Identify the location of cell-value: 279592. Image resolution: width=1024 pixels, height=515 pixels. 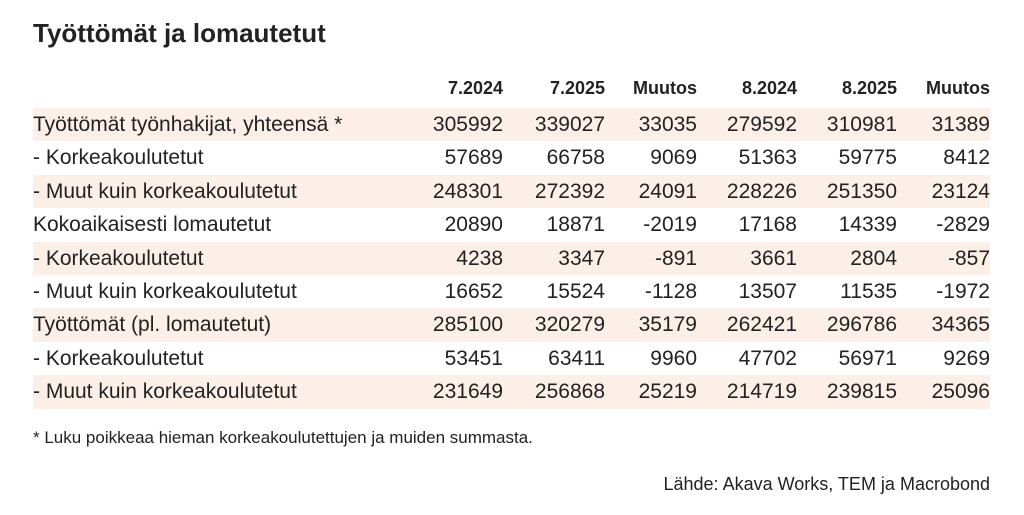
(761, 124).